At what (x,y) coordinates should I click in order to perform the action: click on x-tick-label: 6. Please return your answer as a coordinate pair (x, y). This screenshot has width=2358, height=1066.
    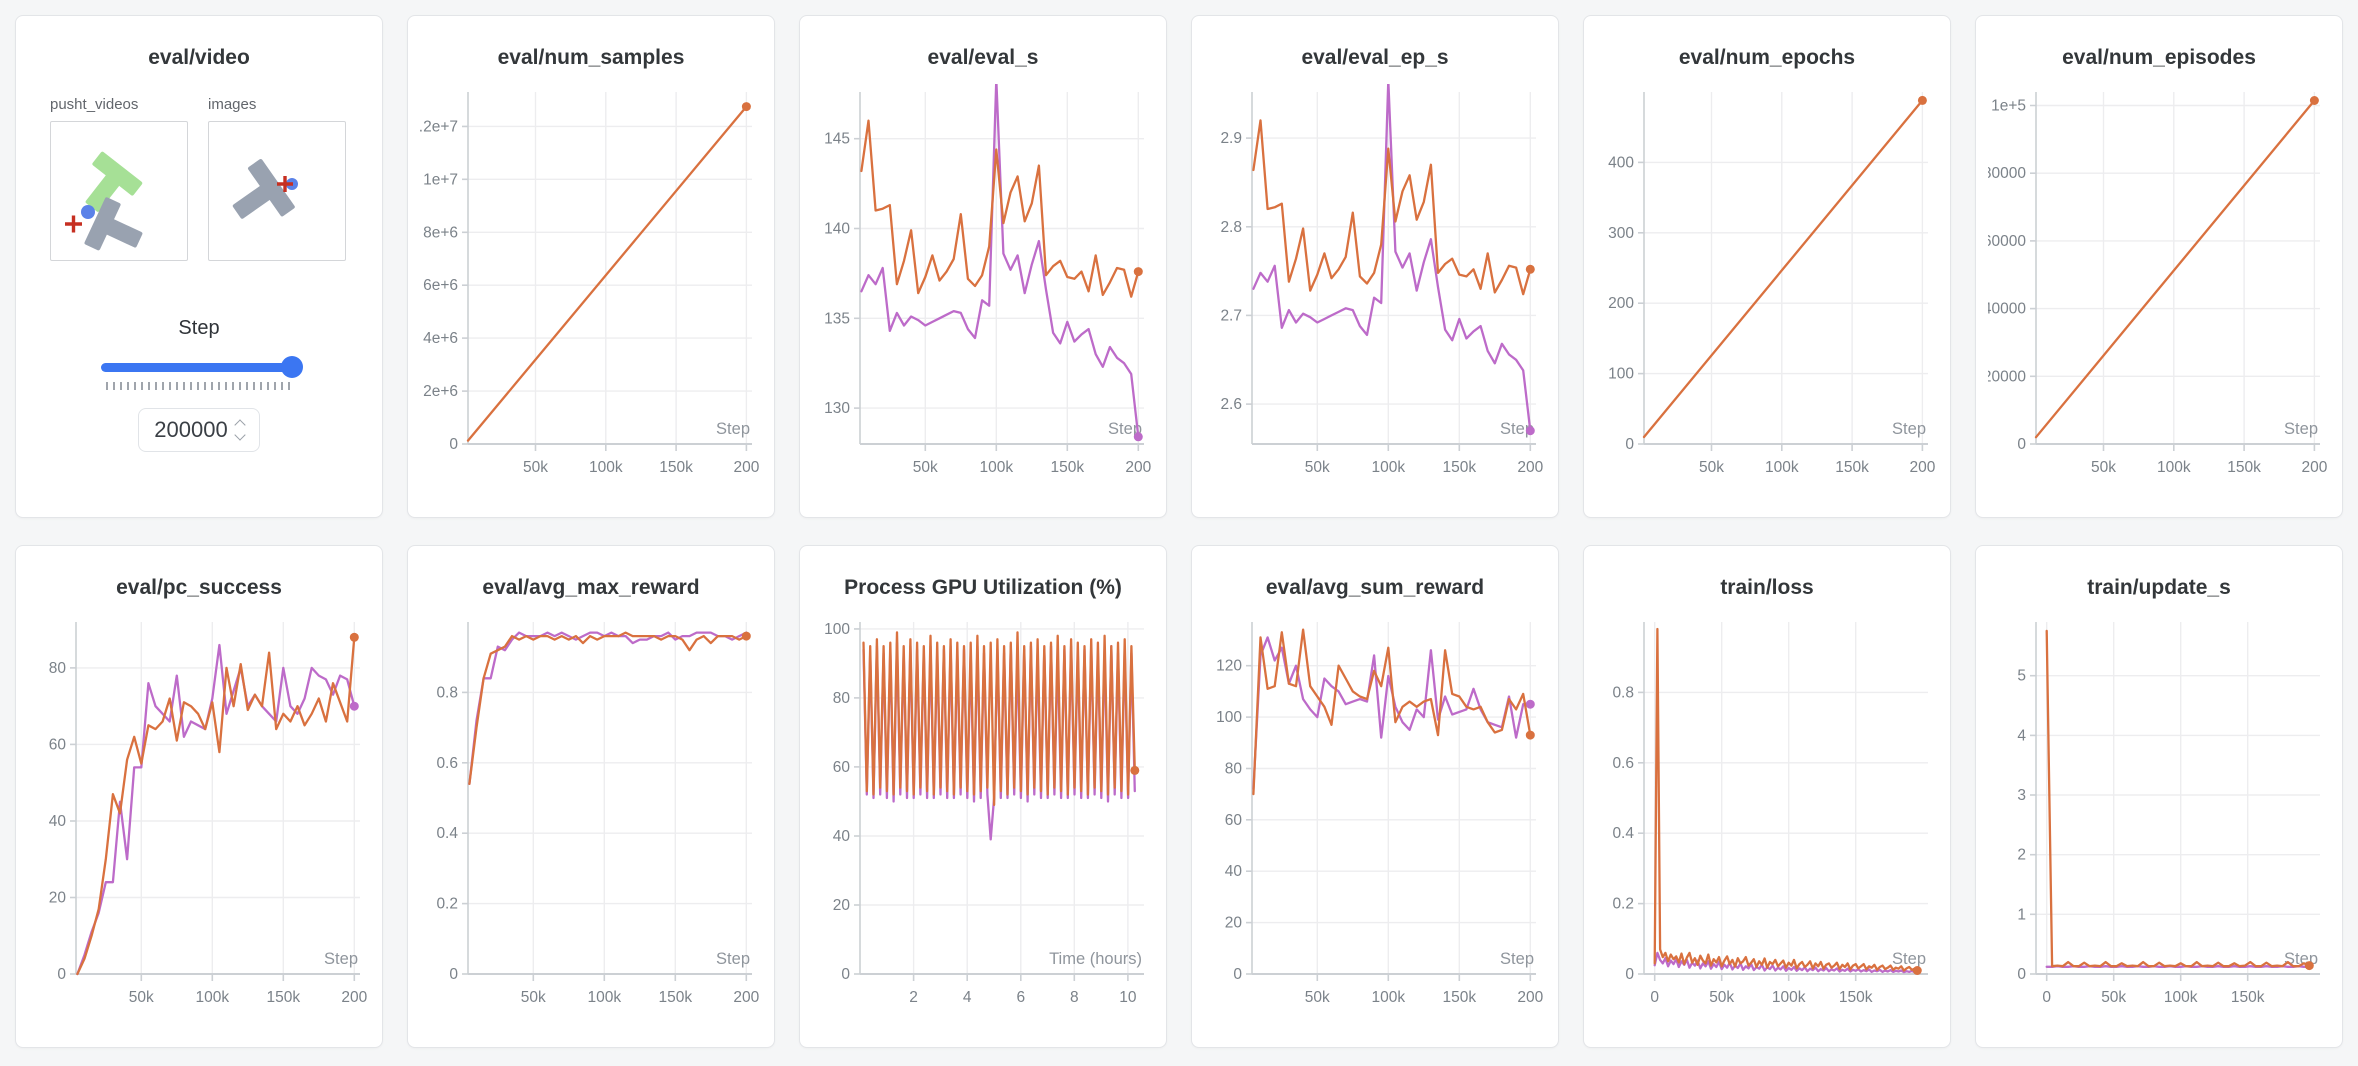
    Looking at the image, I should click on (1020, 997).